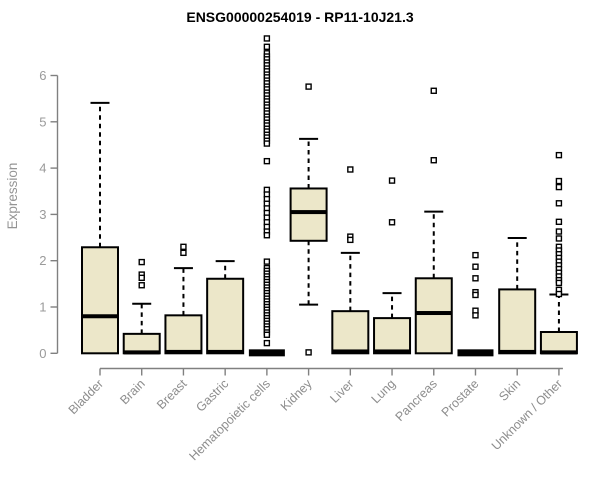 This screenshot has height=500, width=600. Describe the element at coordinates (42, 214) in the screenshot. I see `y-tick-label: 3` at that location.